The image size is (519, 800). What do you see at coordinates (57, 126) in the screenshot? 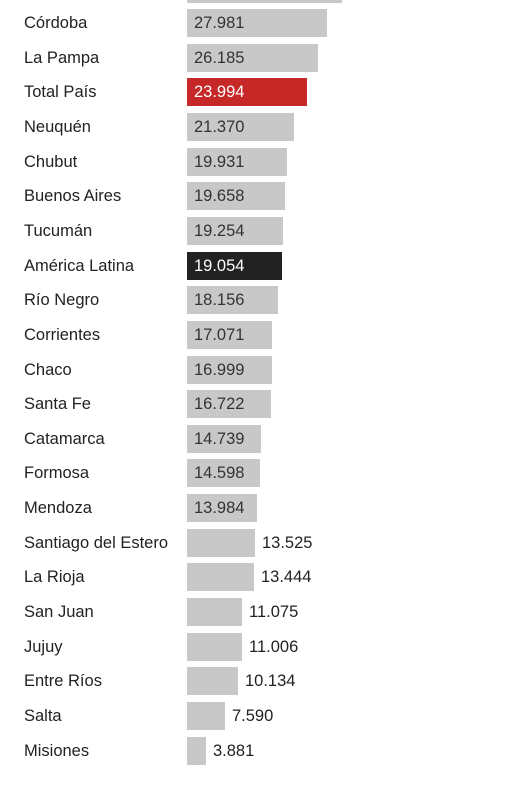
I see `category-label: Neuquén` at bounding box center [57, 126].